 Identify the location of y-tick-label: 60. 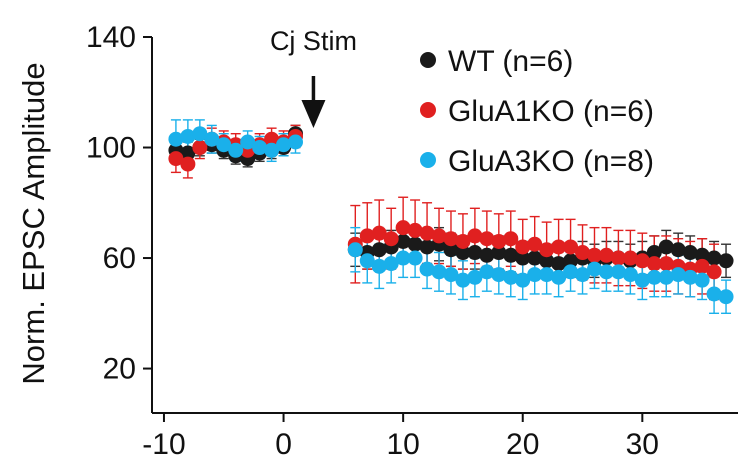
(119, 258).